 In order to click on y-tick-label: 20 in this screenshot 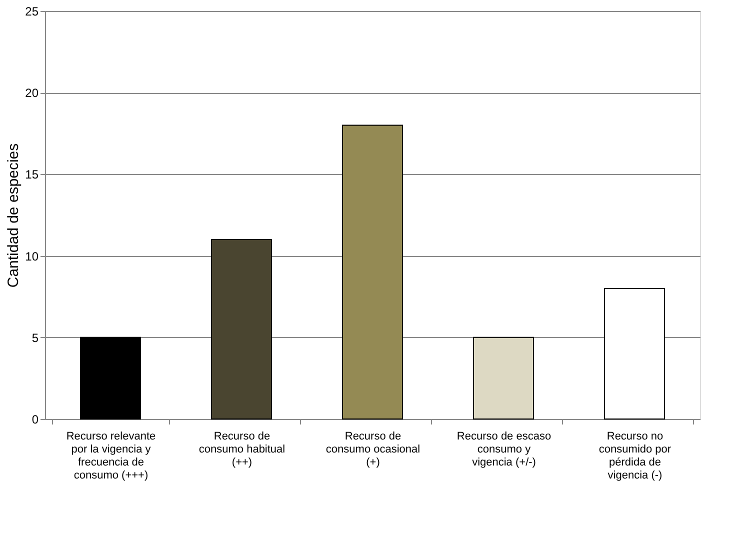, I will do `click(32, 93)`.